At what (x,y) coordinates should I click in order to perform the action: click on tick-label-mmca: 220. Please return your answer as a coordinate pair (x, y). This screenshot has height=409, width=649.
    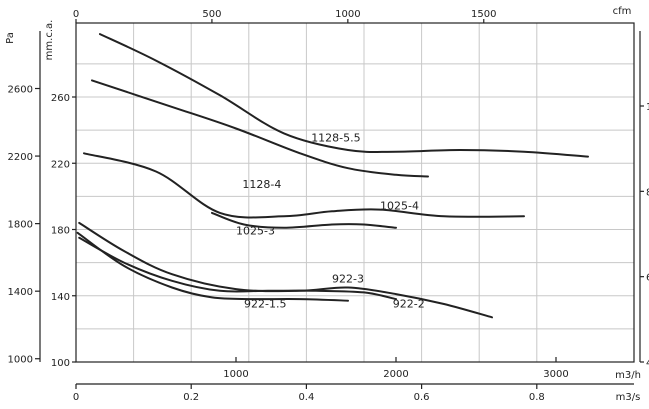
    Looking at the image, I should click on (60, 164).